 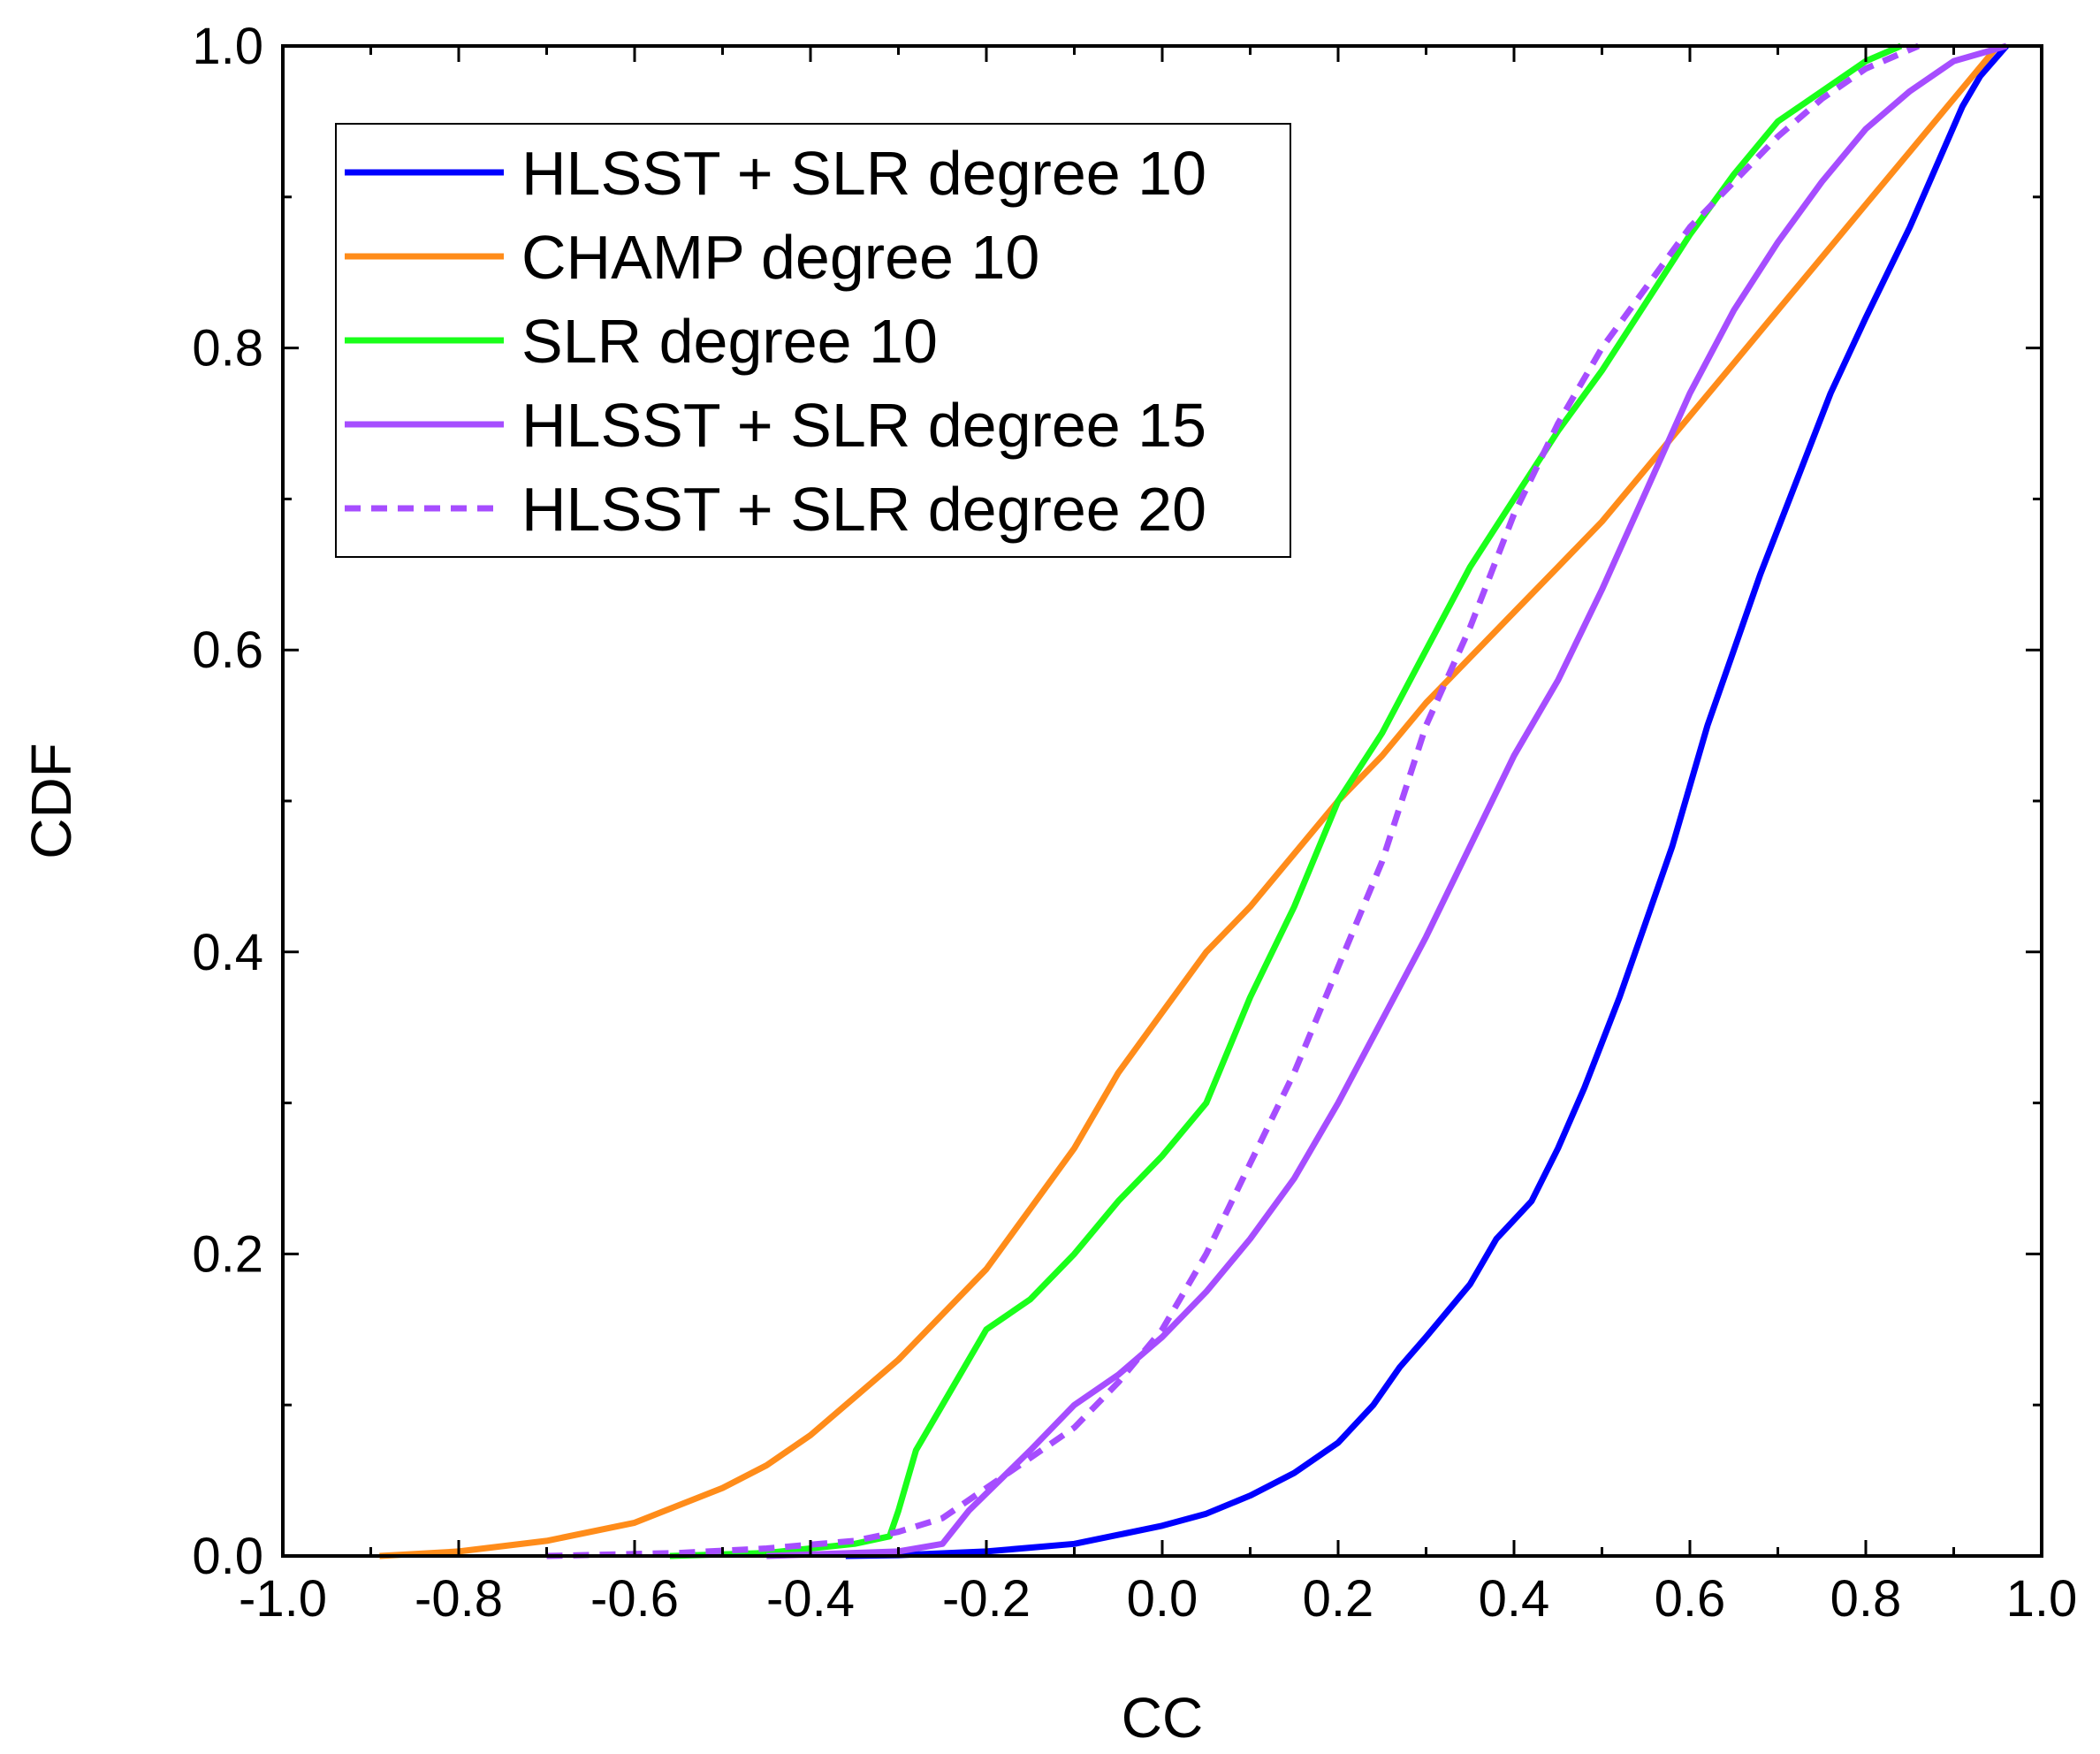 I want to click on y-axis-title: CDF, so click(x=51, y=801).